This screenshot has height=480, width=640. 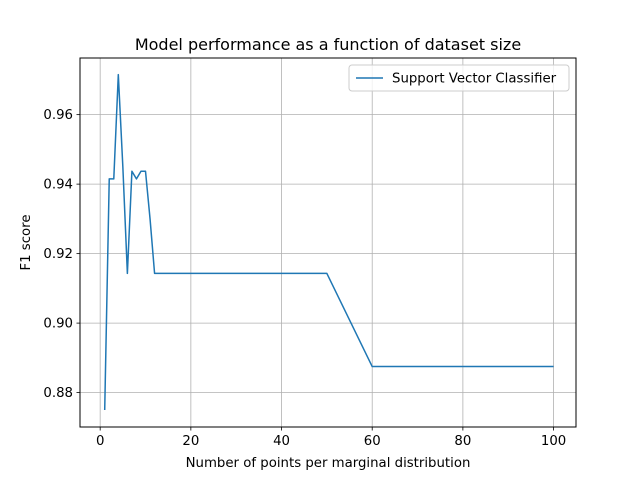 I want to click on legend-box, so click(x=459, y=78).